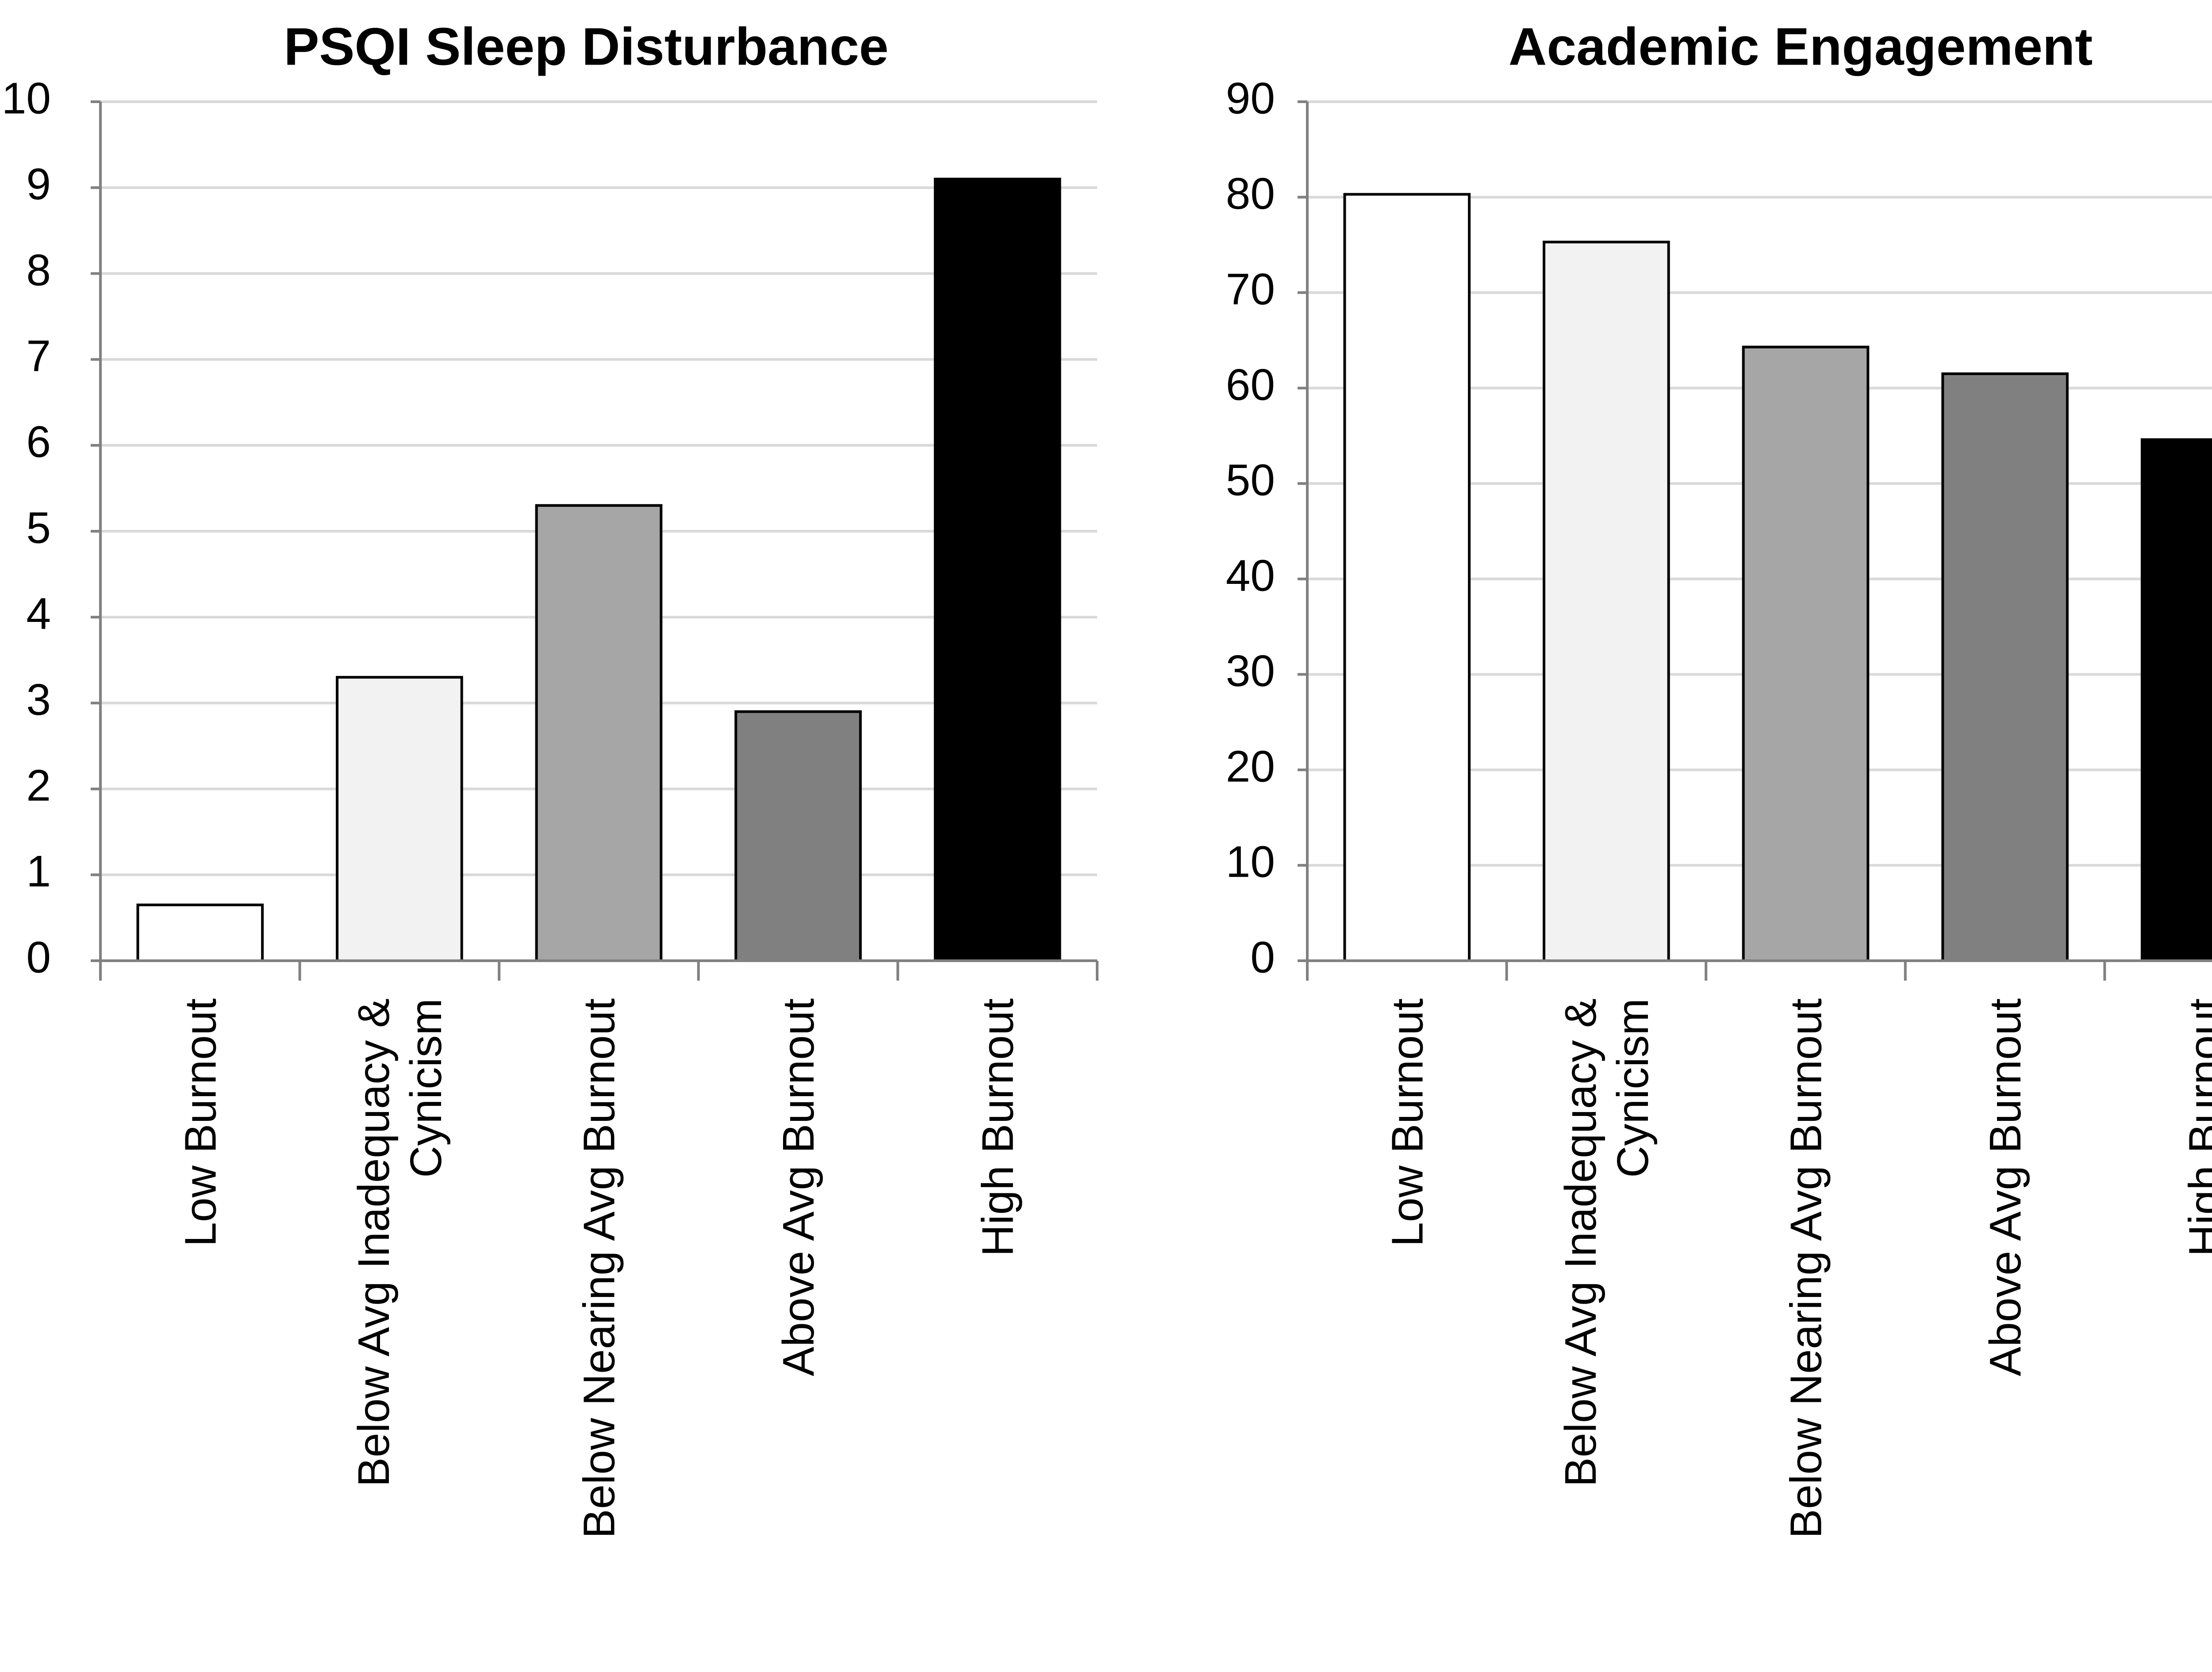  Describe the element at coordinates (1251, 385) in the screenshot. I see `y-tick-label: 60` at that location.